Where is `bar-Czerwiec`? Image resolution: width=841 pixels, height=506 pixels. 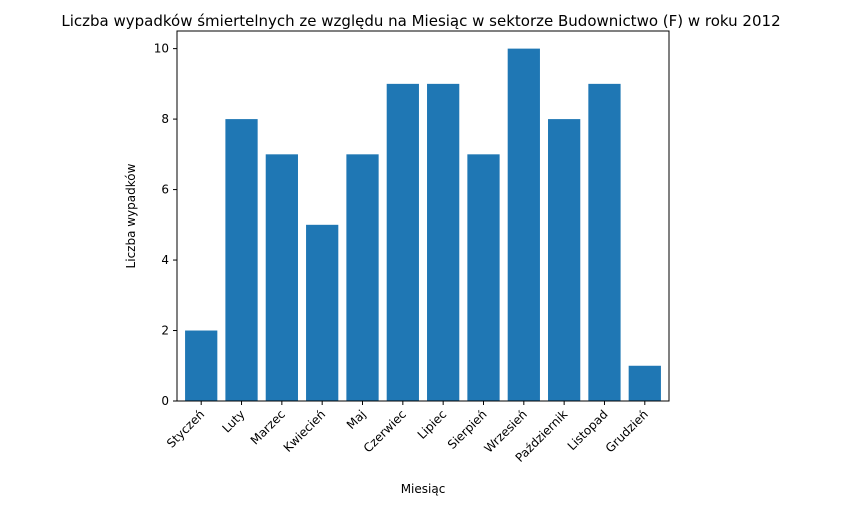 bar-Czerwiec is located at coordinates (402, 242).